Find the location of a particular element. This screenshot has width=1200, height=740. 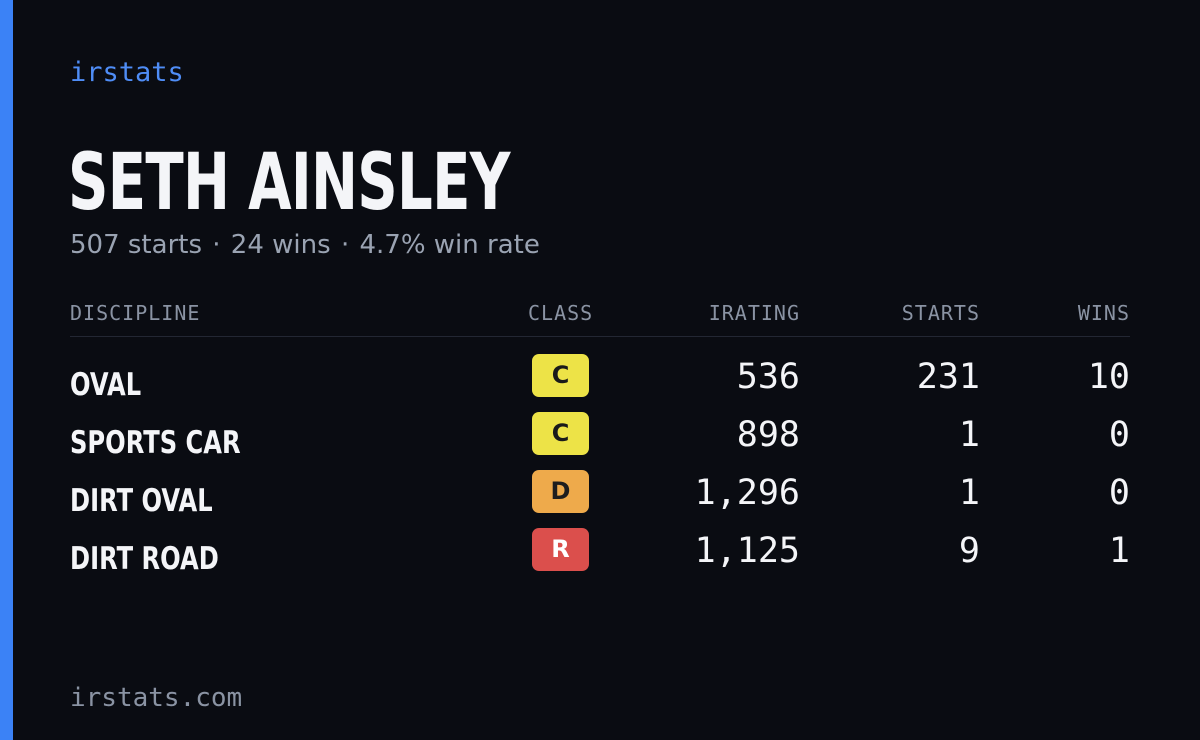

accent-bar is located at coordinates (6, 370).